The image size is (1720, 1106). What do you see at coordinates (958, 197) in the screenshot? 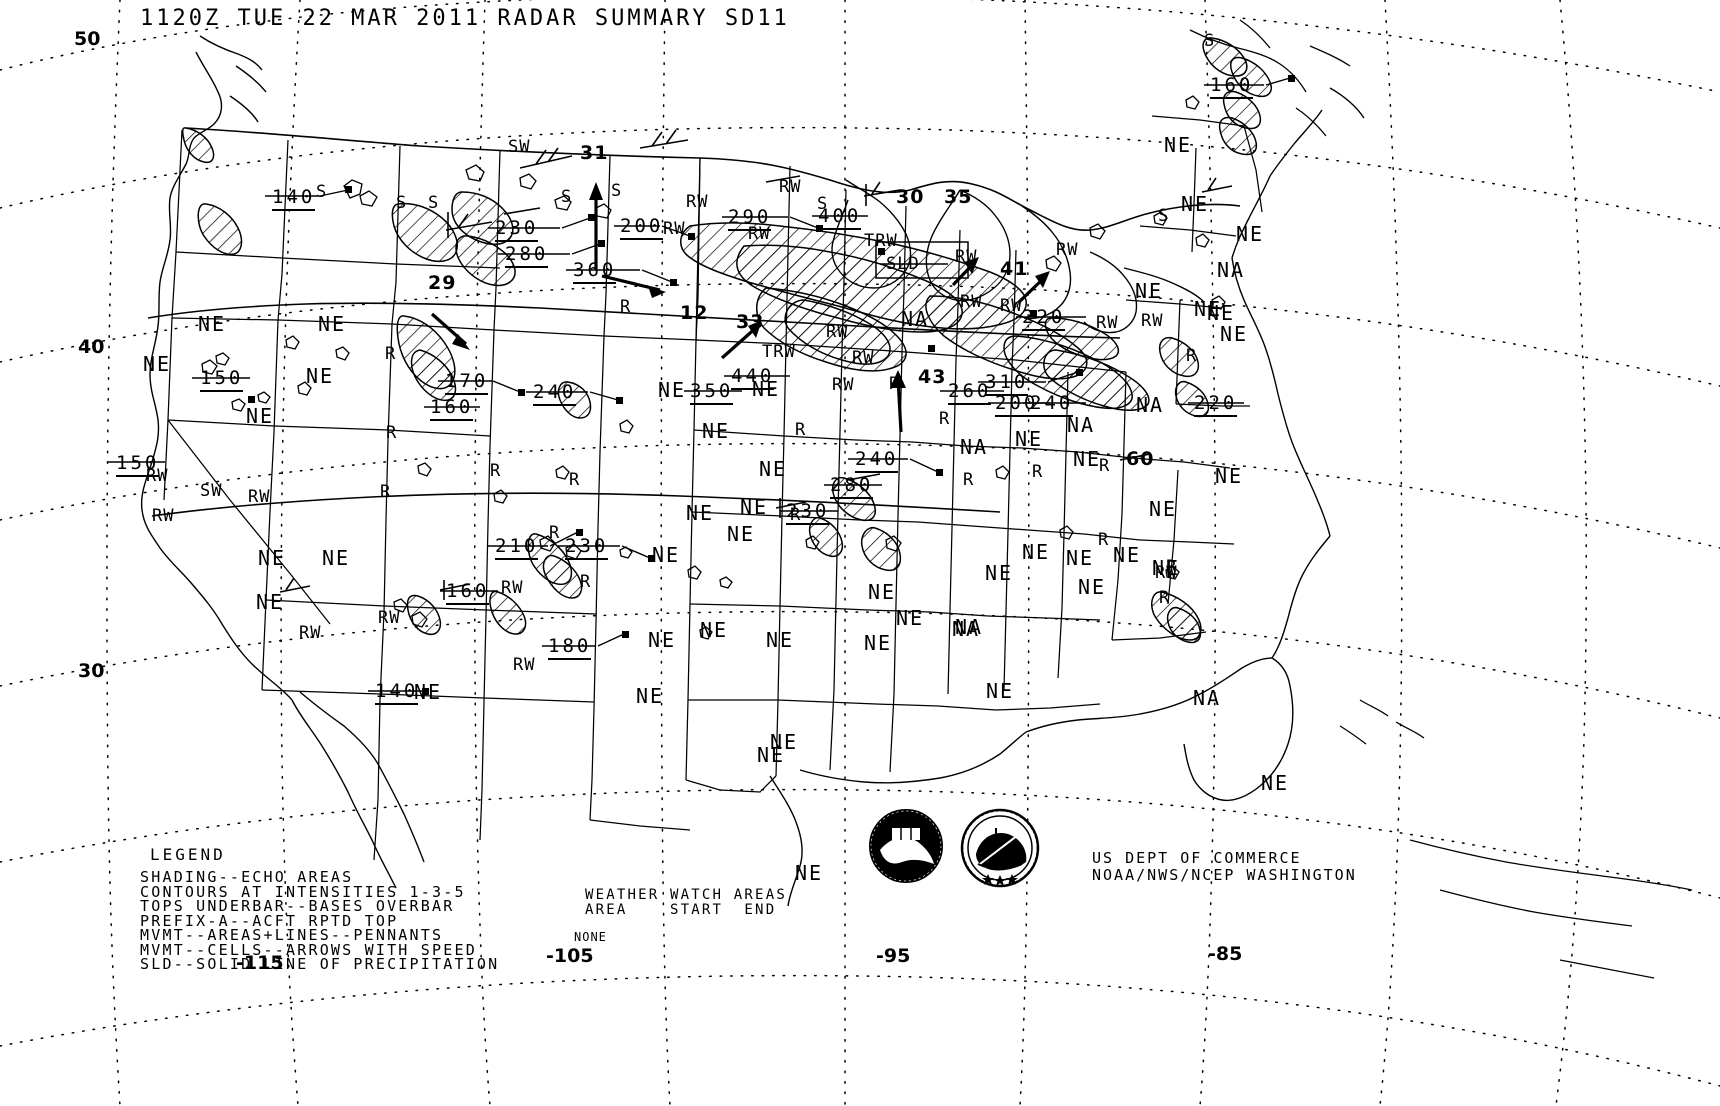
I see `watch-area-number: 35` at bounding box center [958, 197].